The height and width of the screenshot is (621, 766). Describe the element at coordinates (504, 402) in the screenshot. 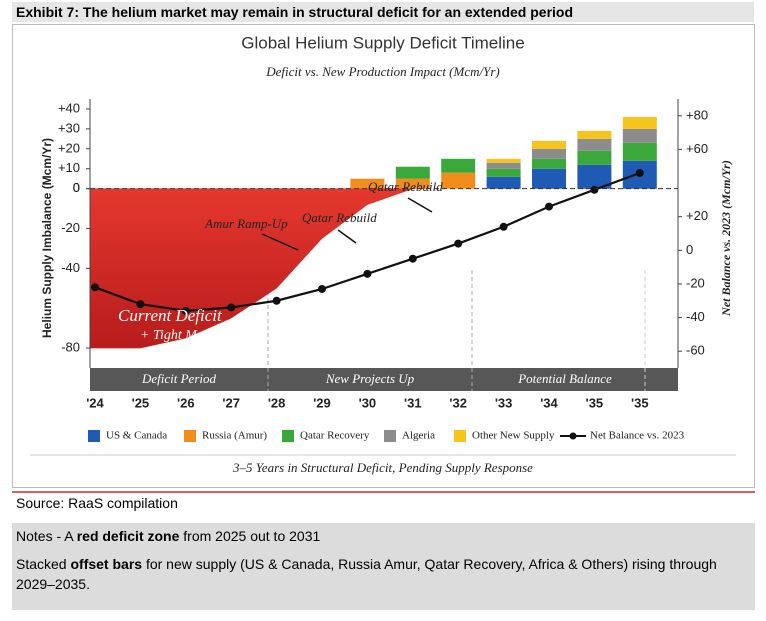

I see `x-tick-label: '33` at that location.